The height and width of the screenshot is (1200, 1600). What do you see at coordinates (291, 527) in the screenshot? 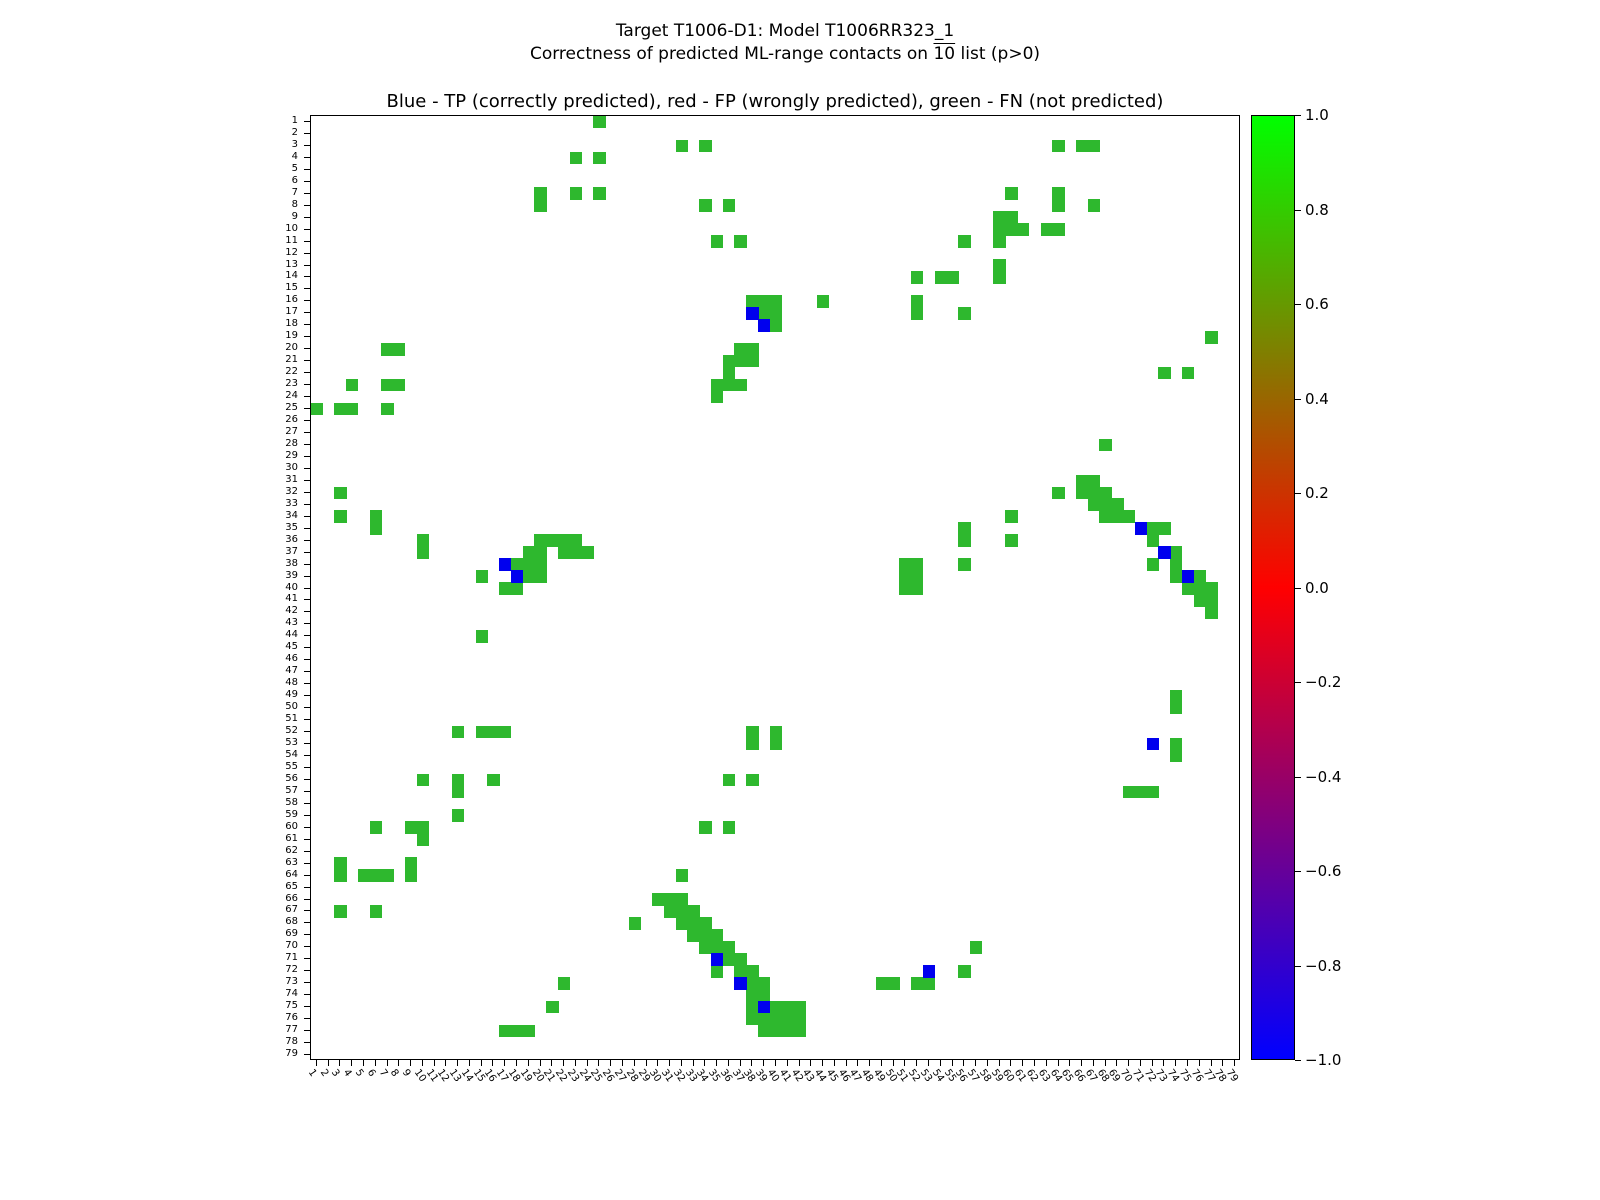
I see `y-tick-label: 35` at bounding box center [291, 527].